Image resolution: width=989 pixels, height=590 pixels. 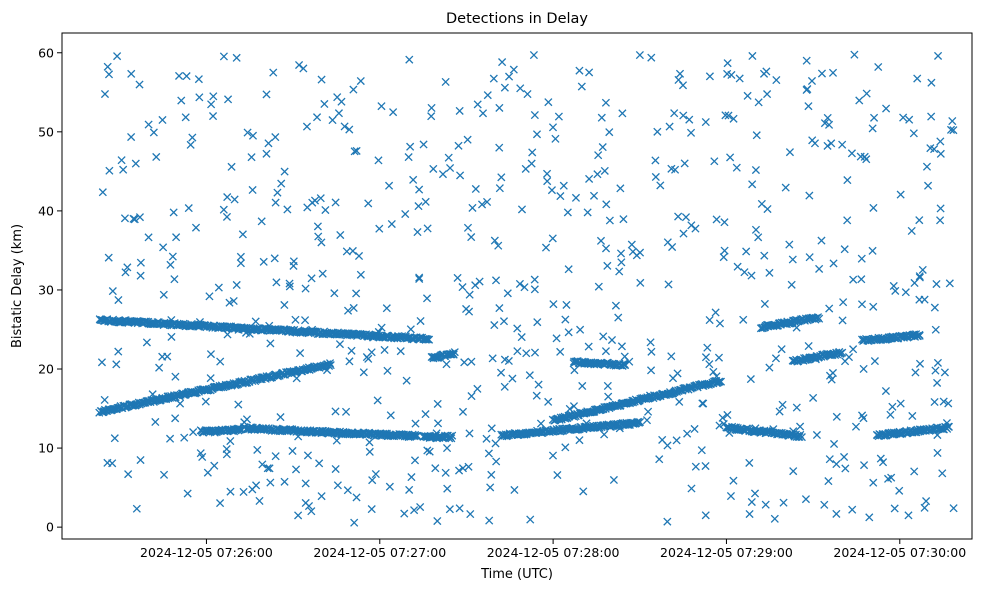 What do you see at coordinates (46, 369) in the screenshot?
I see `y-tick-label: 20` at bounding box center [46, 369].